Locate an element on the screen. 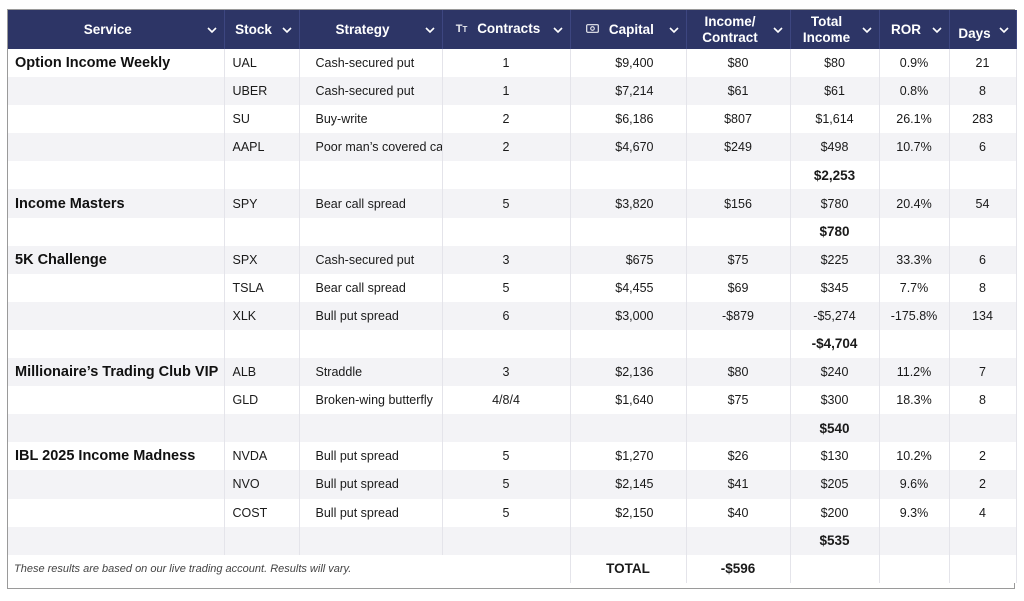 The width and height of the screenshot is (1024, 601). contracts-cell: 4/8/4 is located at coordinates (506, 400).